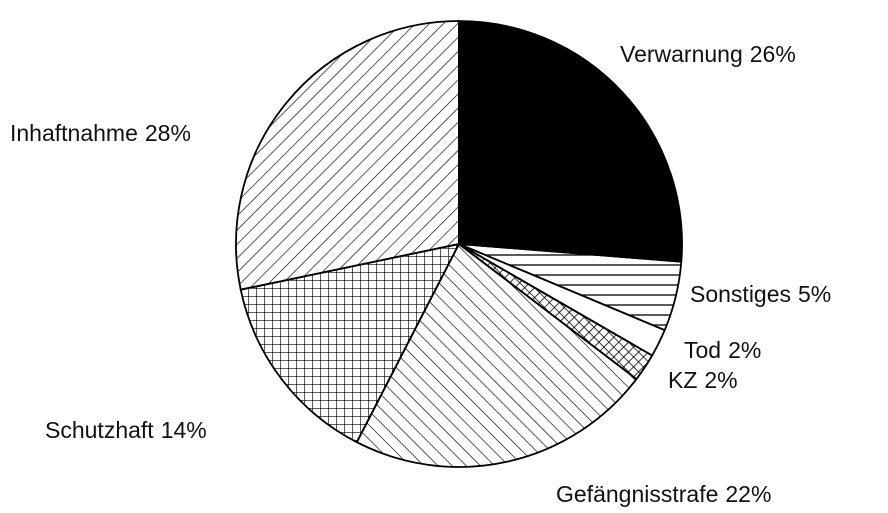 The image size is (888, 513). I want to click on slice-label: Inhaftnahme 28%, so click(100, 133).